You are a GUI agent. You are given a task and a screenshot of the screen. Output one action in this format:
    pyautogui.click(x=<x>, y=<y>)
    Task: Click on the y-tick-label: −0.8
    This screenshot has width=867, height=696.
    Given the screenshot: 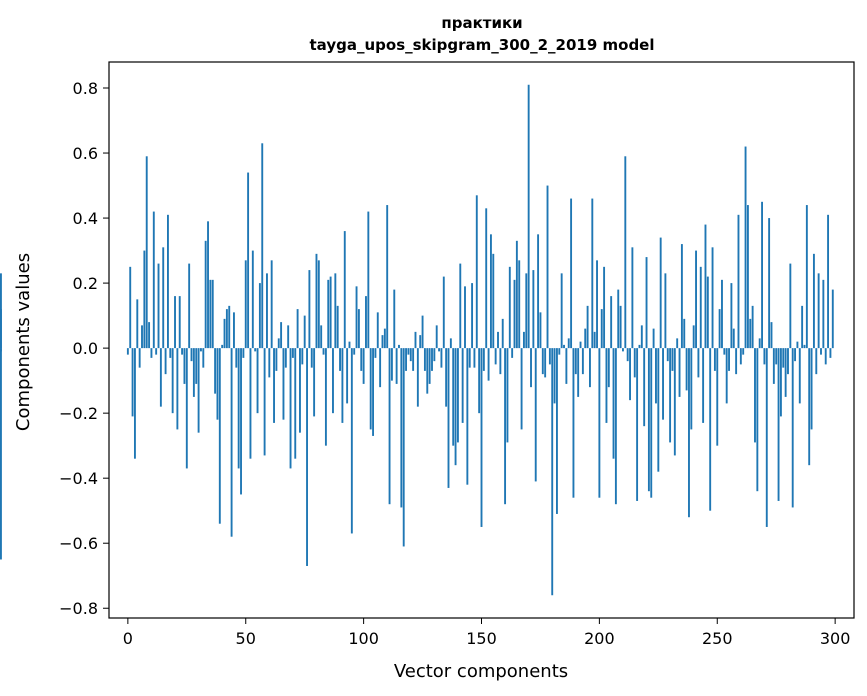 What is the action you would take?
    pyautogui.click(x=78, y=608)
    